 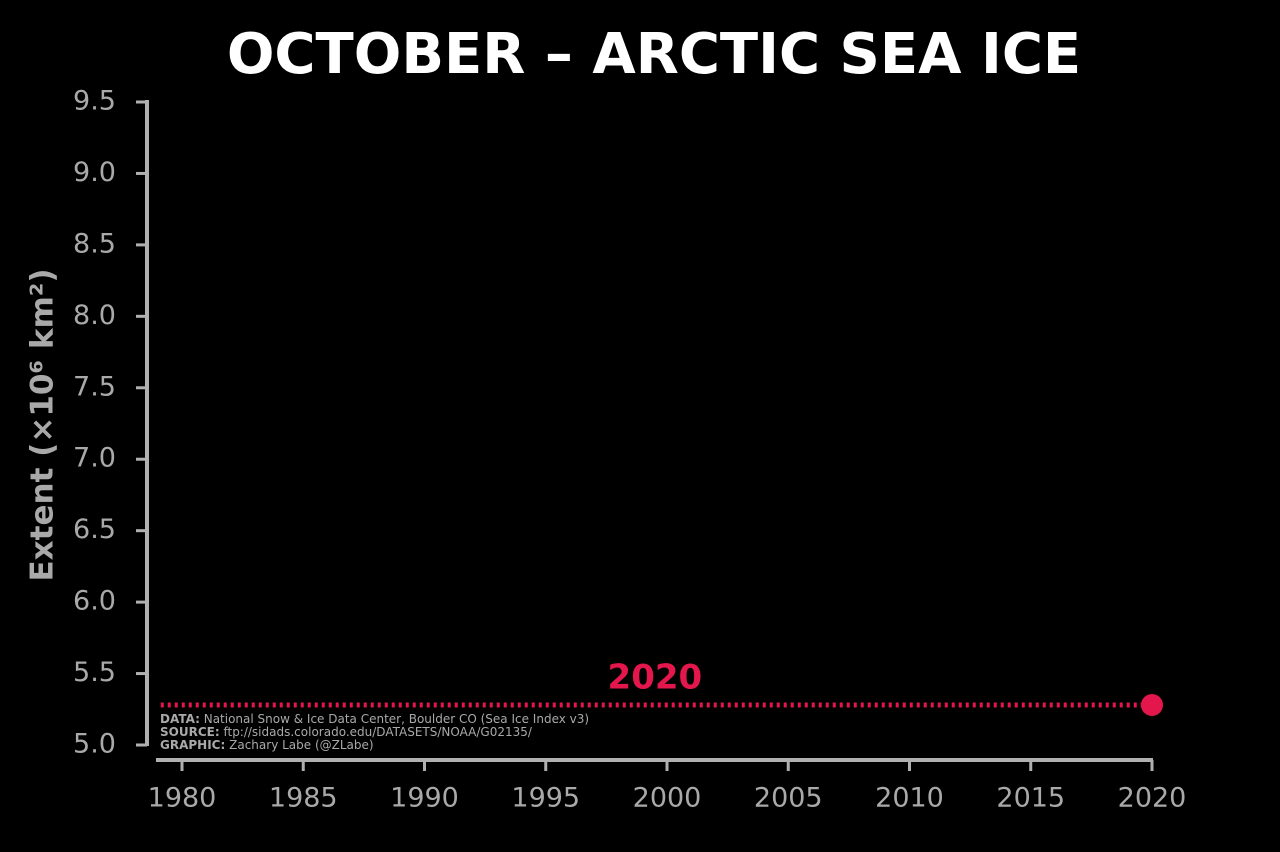 I want to click on x-tick-label: 2010, so click(x=909, y=798).